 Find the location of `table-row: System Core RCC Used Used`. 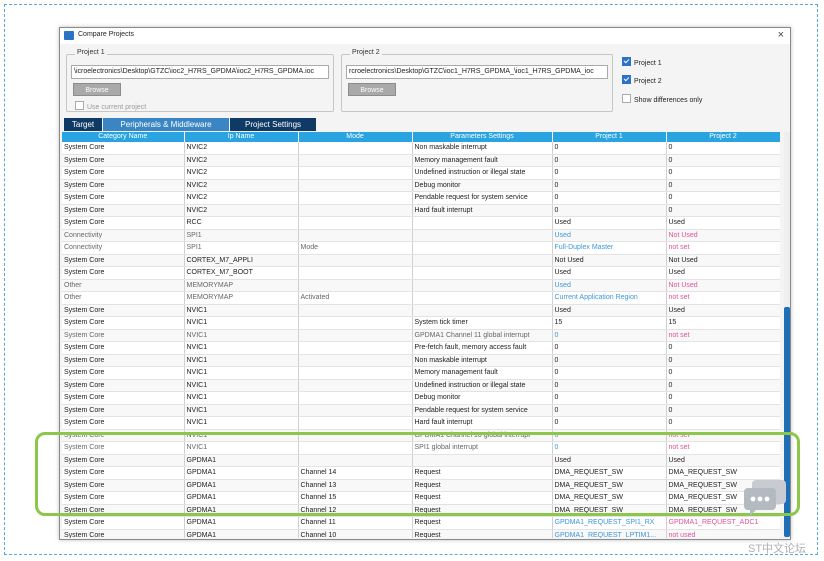

table-row: System Core RCC Used Used is located at coordinates (421, 223).